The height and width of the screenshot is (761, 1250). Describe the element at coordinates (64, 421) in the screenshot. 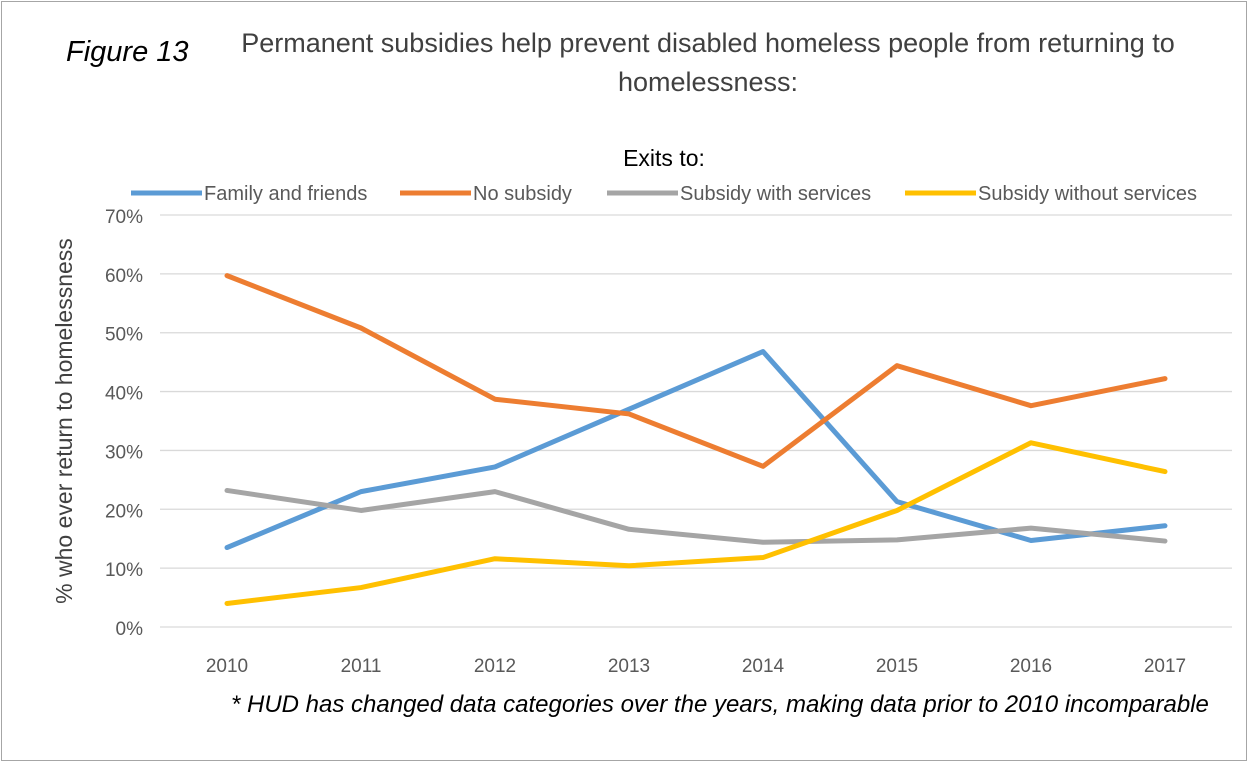

I see `y-axis-label: % who ever return to homelessness` at that location.